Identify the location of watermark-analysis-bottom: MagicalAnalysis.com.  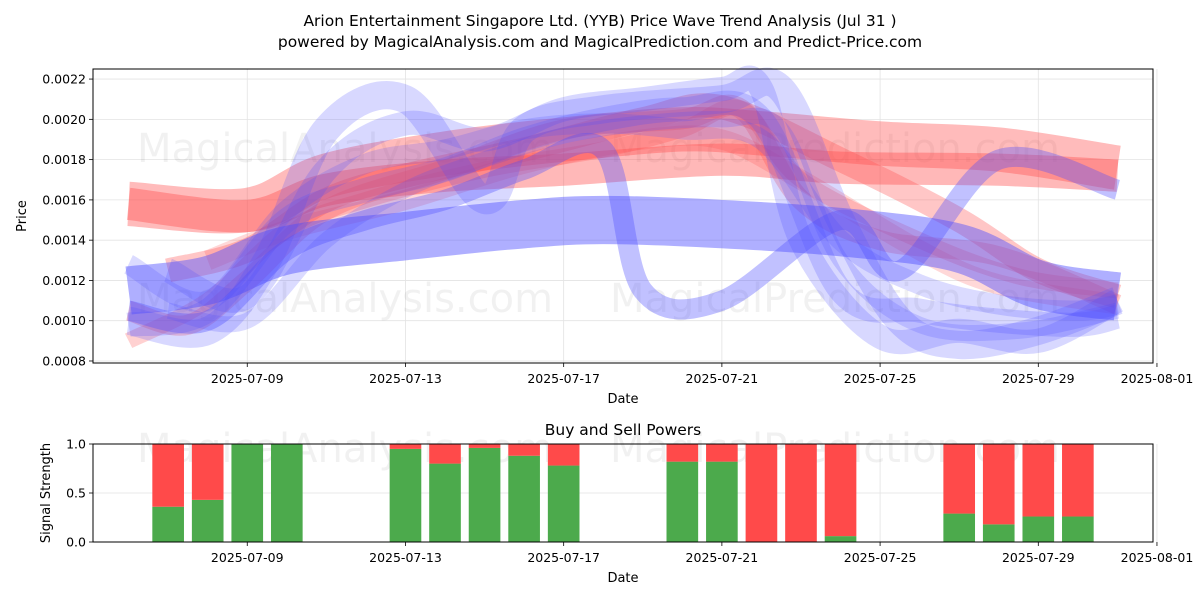
(345, 299).